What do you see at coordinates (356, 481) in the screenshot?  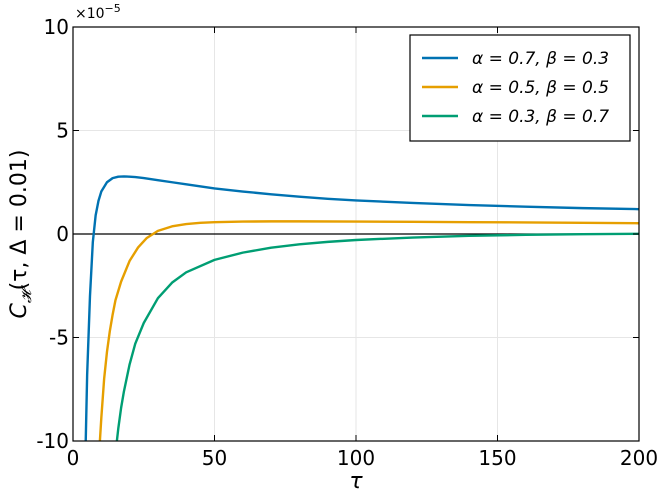 I see `x-axis-label: τ` at bounding box center [356, 481].